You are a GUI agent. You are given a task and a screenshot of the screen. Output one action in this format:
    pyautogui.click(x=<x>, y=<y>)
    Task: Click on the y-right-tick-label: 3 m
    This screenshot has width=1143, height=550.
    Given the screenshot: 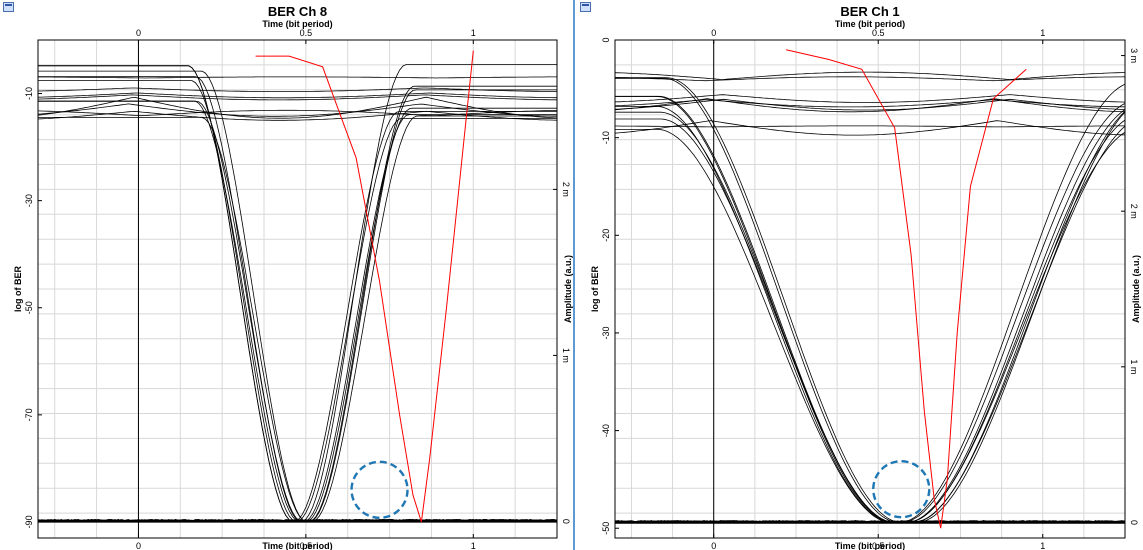 What is the action you would take?
    pyautogui.click(x=1134, y=55)
    